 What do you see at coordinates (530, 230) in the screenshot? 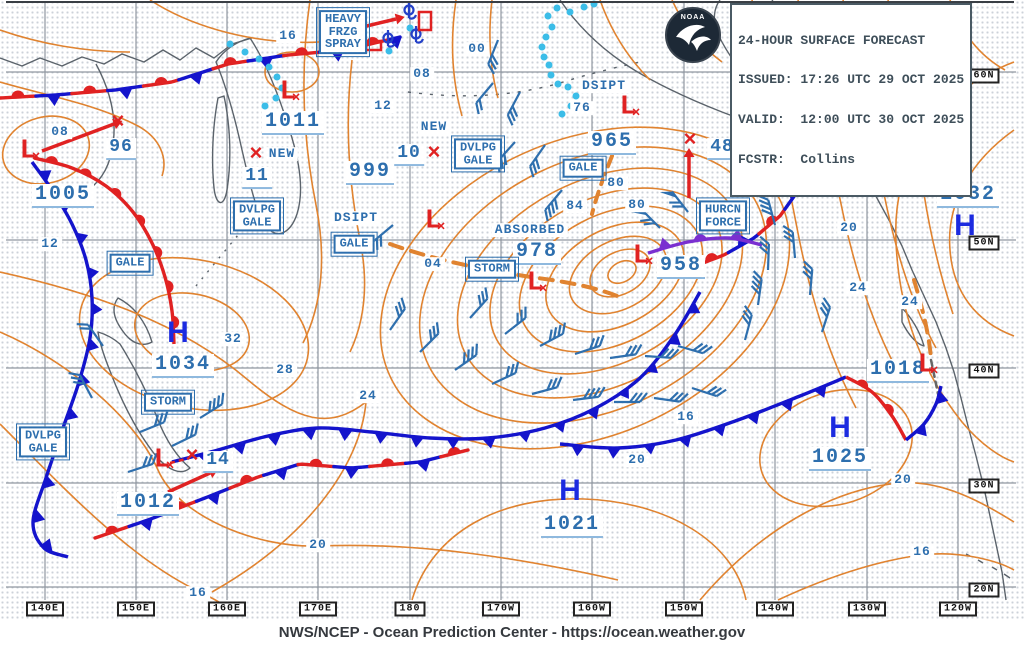
I see `condition-label: ABSORBED` at bounding box center [530, 230].